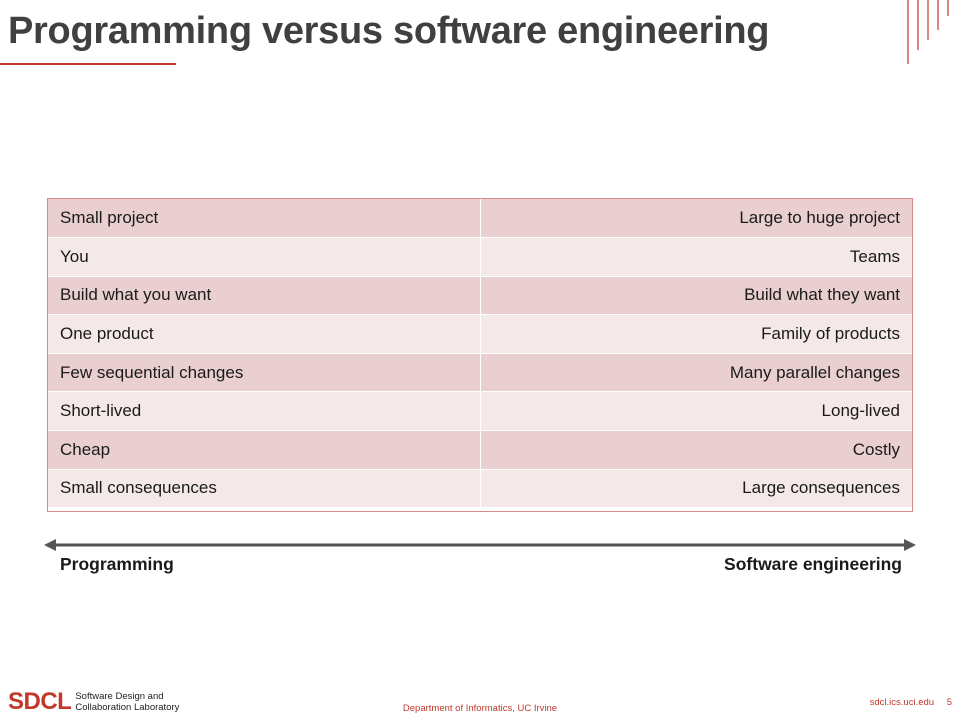 The height and width of the screenshot is (720, 960). I want to click on programming-cell: One product, so click(264, 334).